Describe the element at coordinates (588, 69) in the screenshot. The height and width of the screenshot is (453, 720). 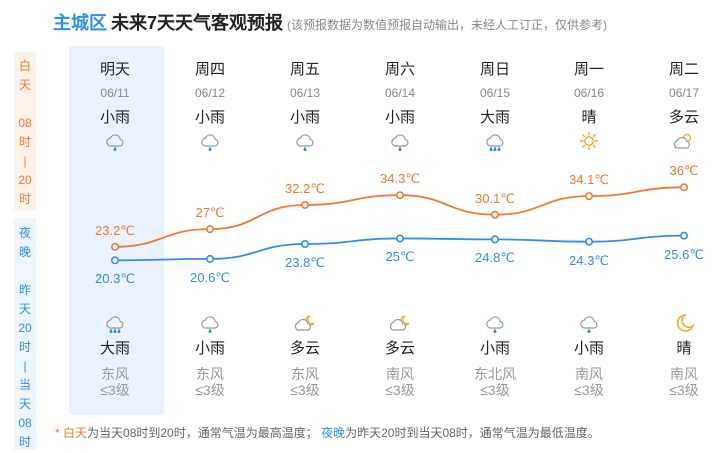
I see `day-name: 周一` at that location.